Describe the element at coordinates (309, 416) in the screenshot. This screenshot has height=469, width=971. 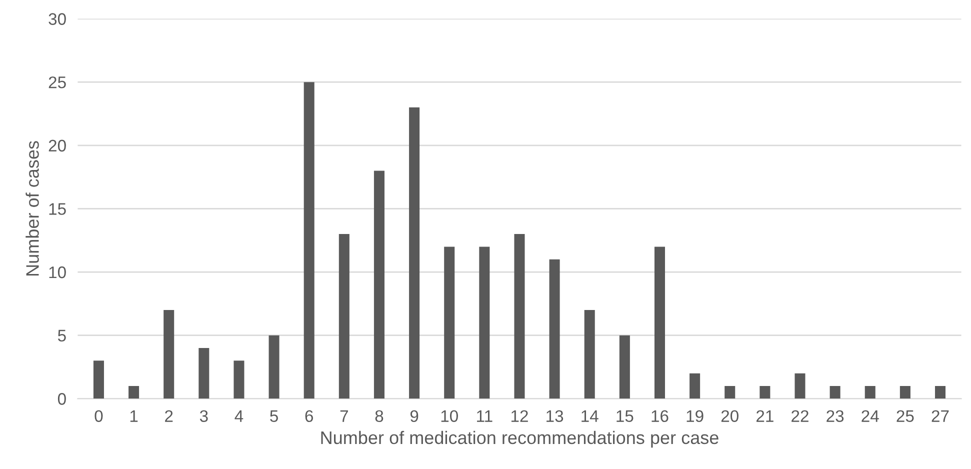
I see `x-tick-label: 6` at that location.